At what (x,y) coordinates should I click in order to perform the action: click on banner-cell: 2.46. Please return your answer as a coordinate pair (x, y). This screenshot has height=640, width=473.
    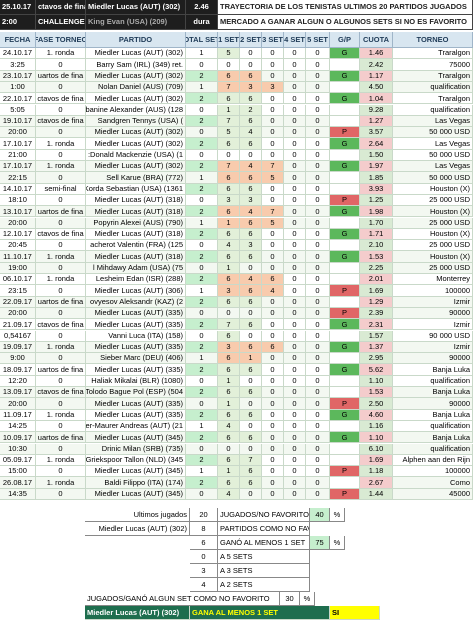
    Looking at the image, I should click on (202, 7).